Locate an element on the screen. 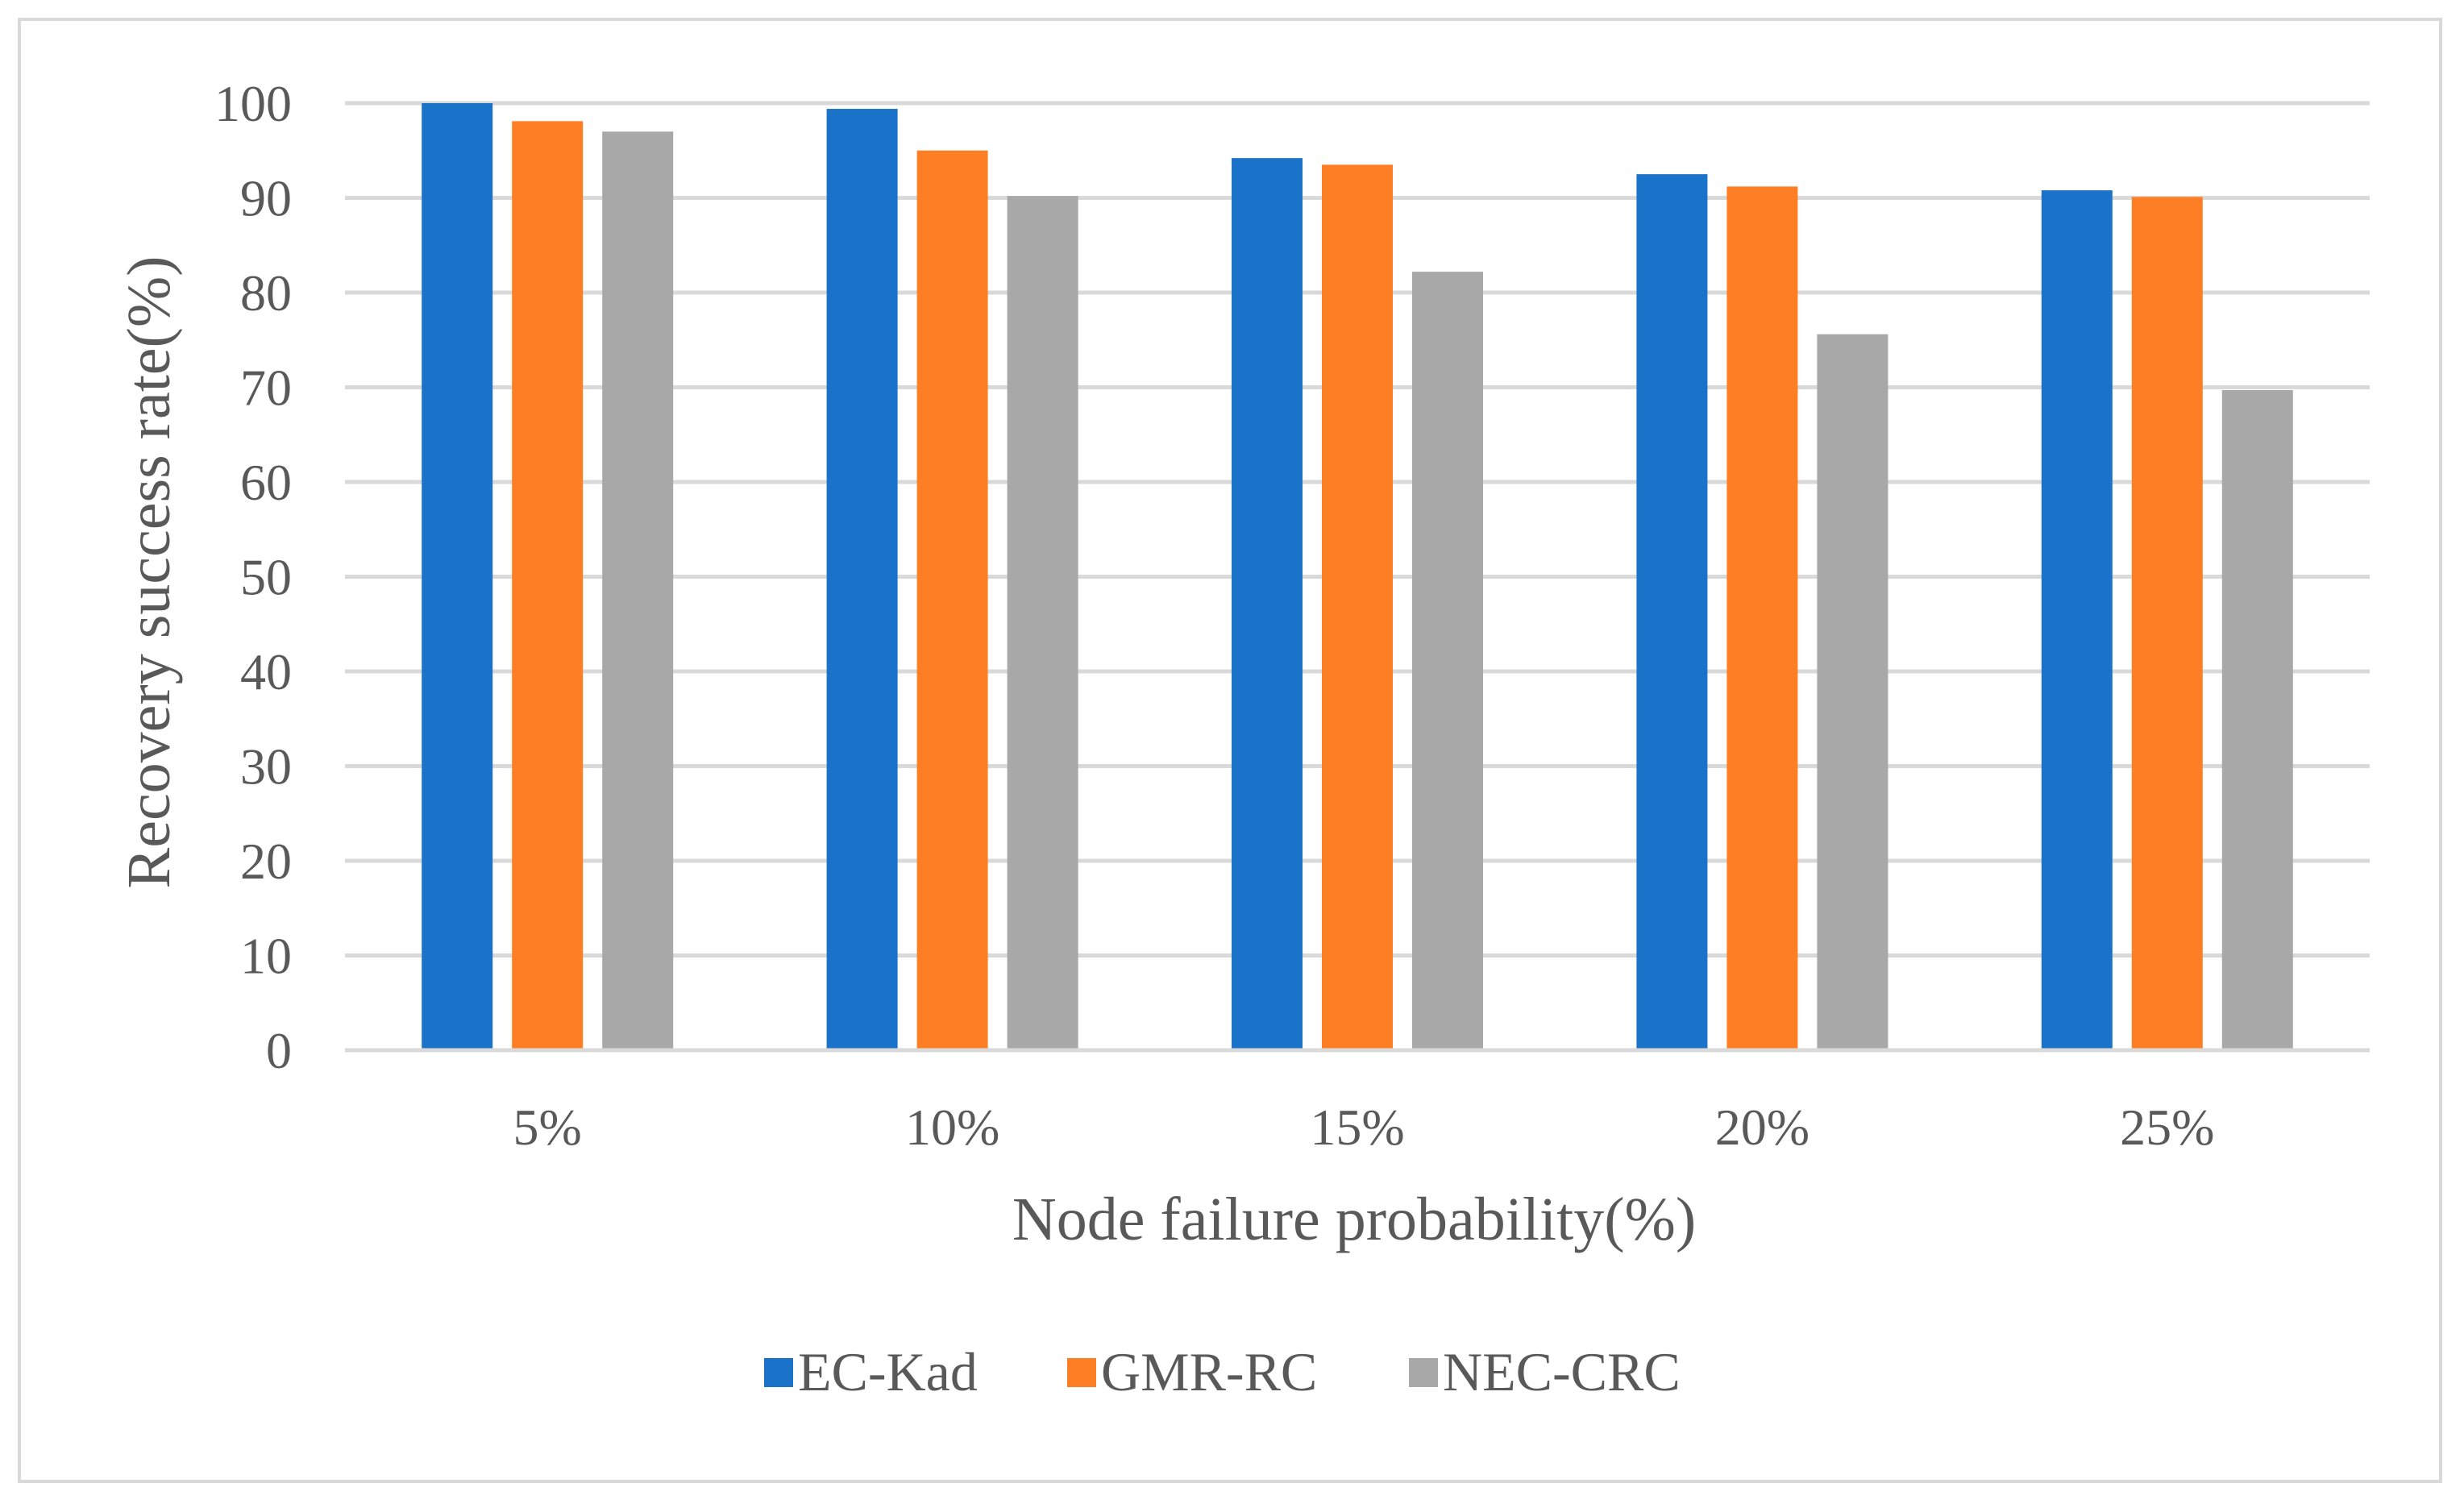  x-tick-label: 25% is located at coordinates (2167, 1128).